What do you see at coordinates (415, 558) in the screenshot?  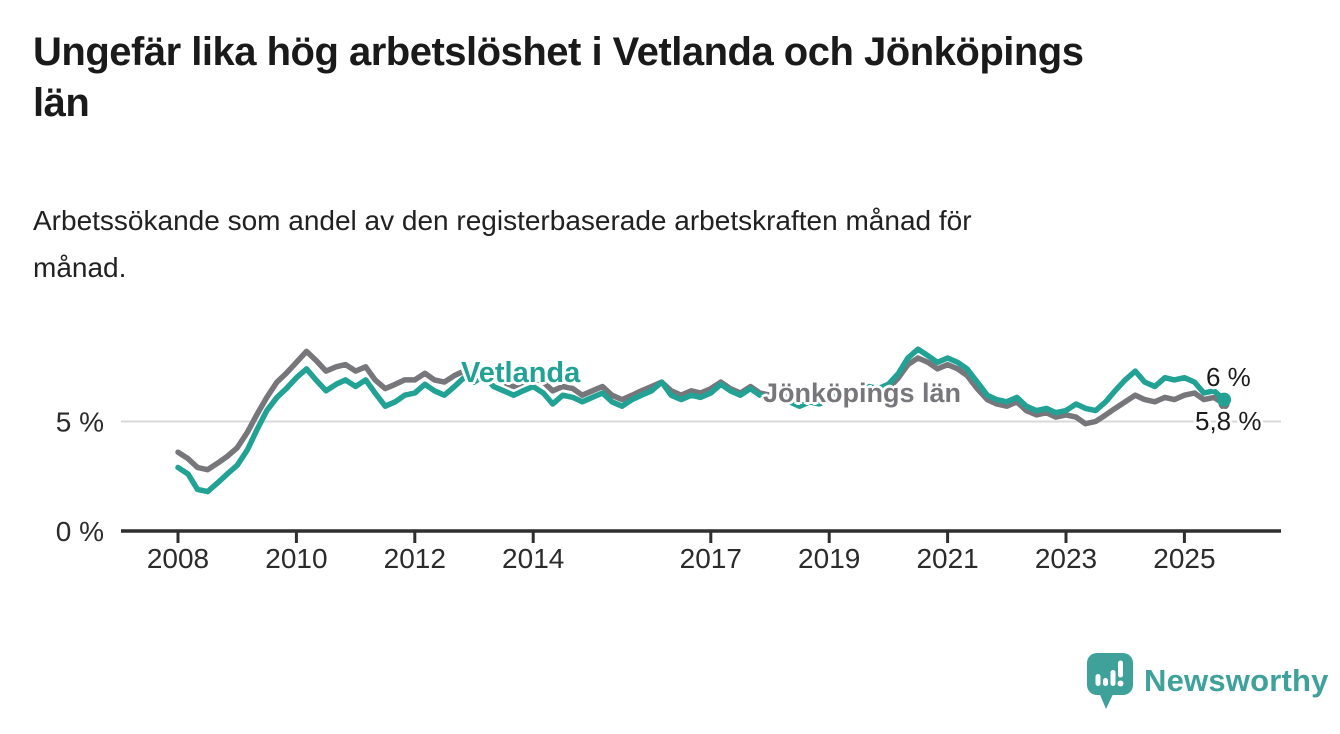 I see `x-tick-label: 2012` at bounding box center [415, 558].